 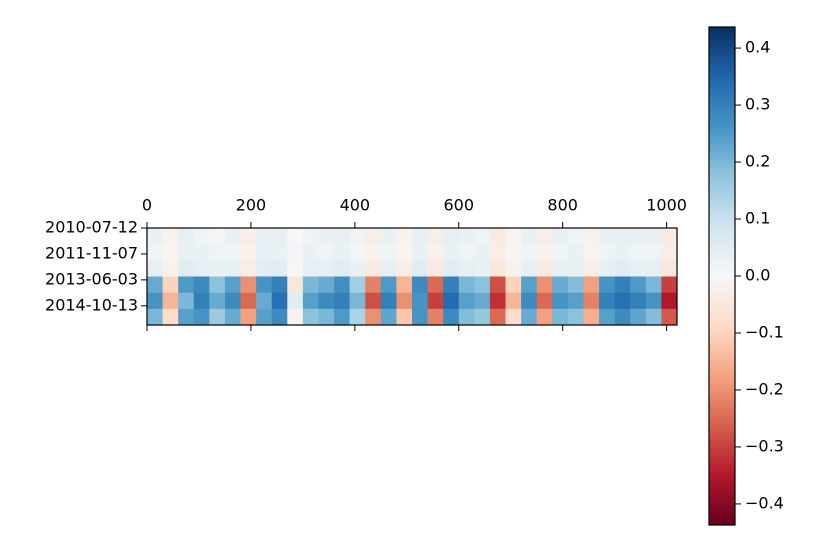 What do you see at coordinates (757, 218) in the screenshot?
I see `colorbar-tick-label: 0.1` at bounding box center [757, 218].